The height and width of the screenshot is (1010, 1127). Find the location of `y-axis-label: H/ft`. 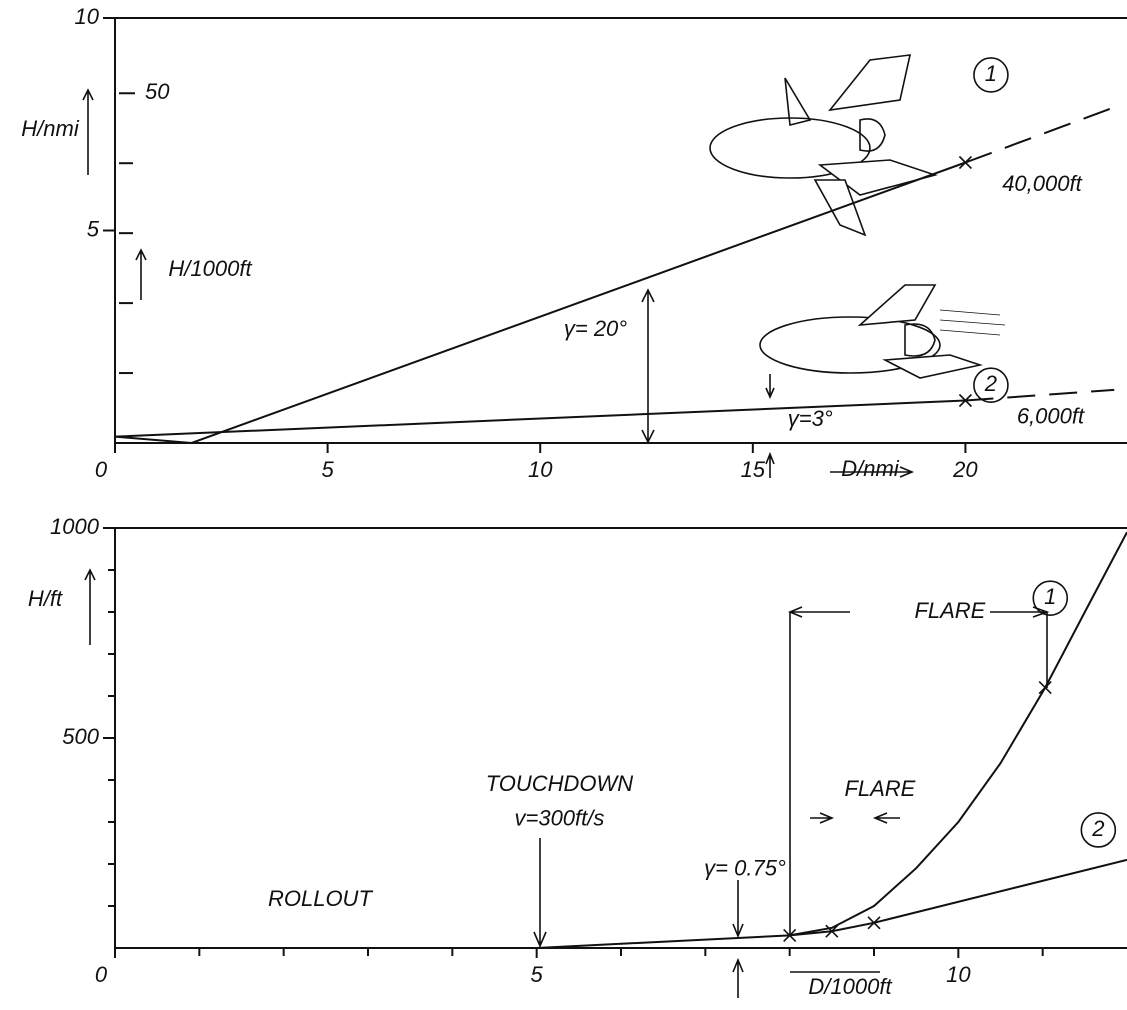

y-axis-label: H/ft is located at coordinates (45, 598).